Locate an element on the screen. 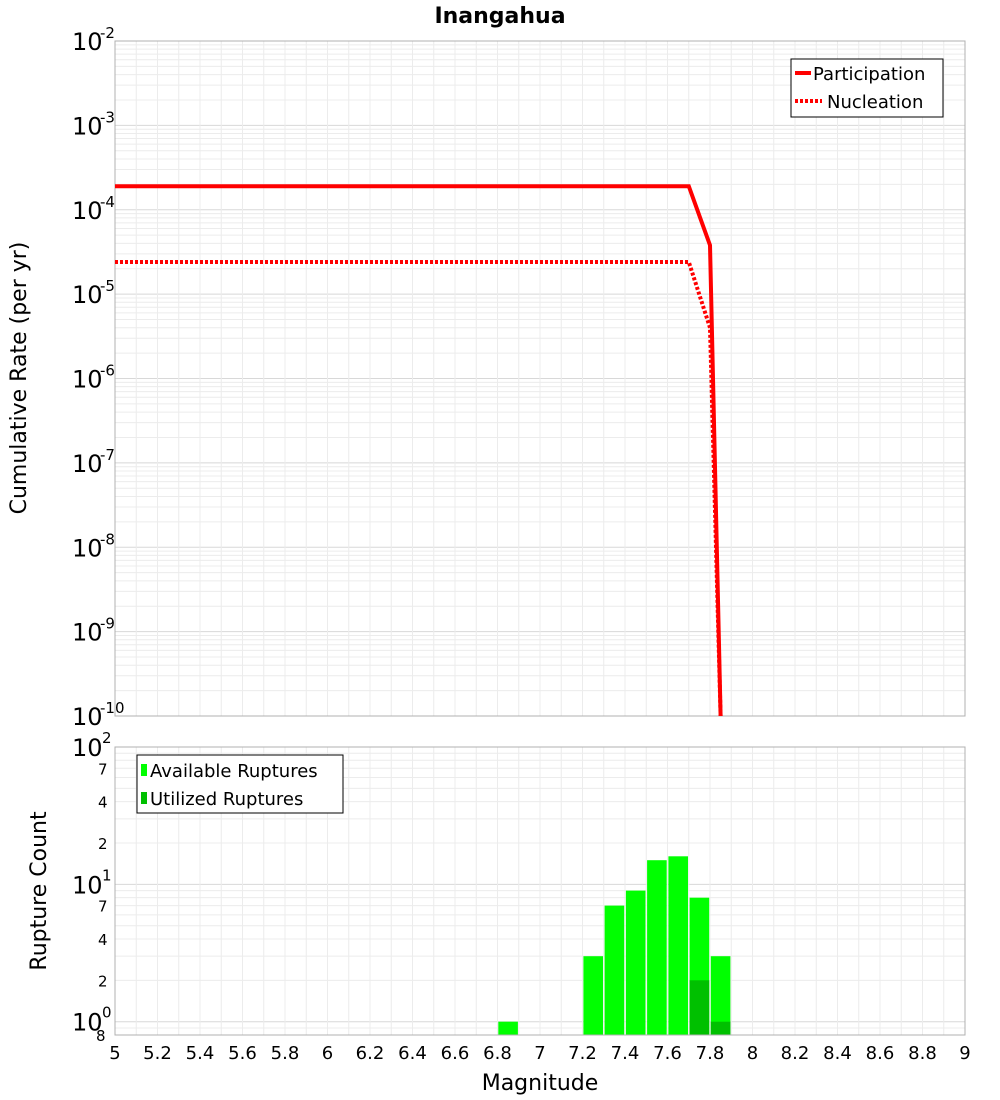  top-y-tick-labels: 10-210-310-410-510-610-710-810-910-10 is located at coordinates (98, 377).